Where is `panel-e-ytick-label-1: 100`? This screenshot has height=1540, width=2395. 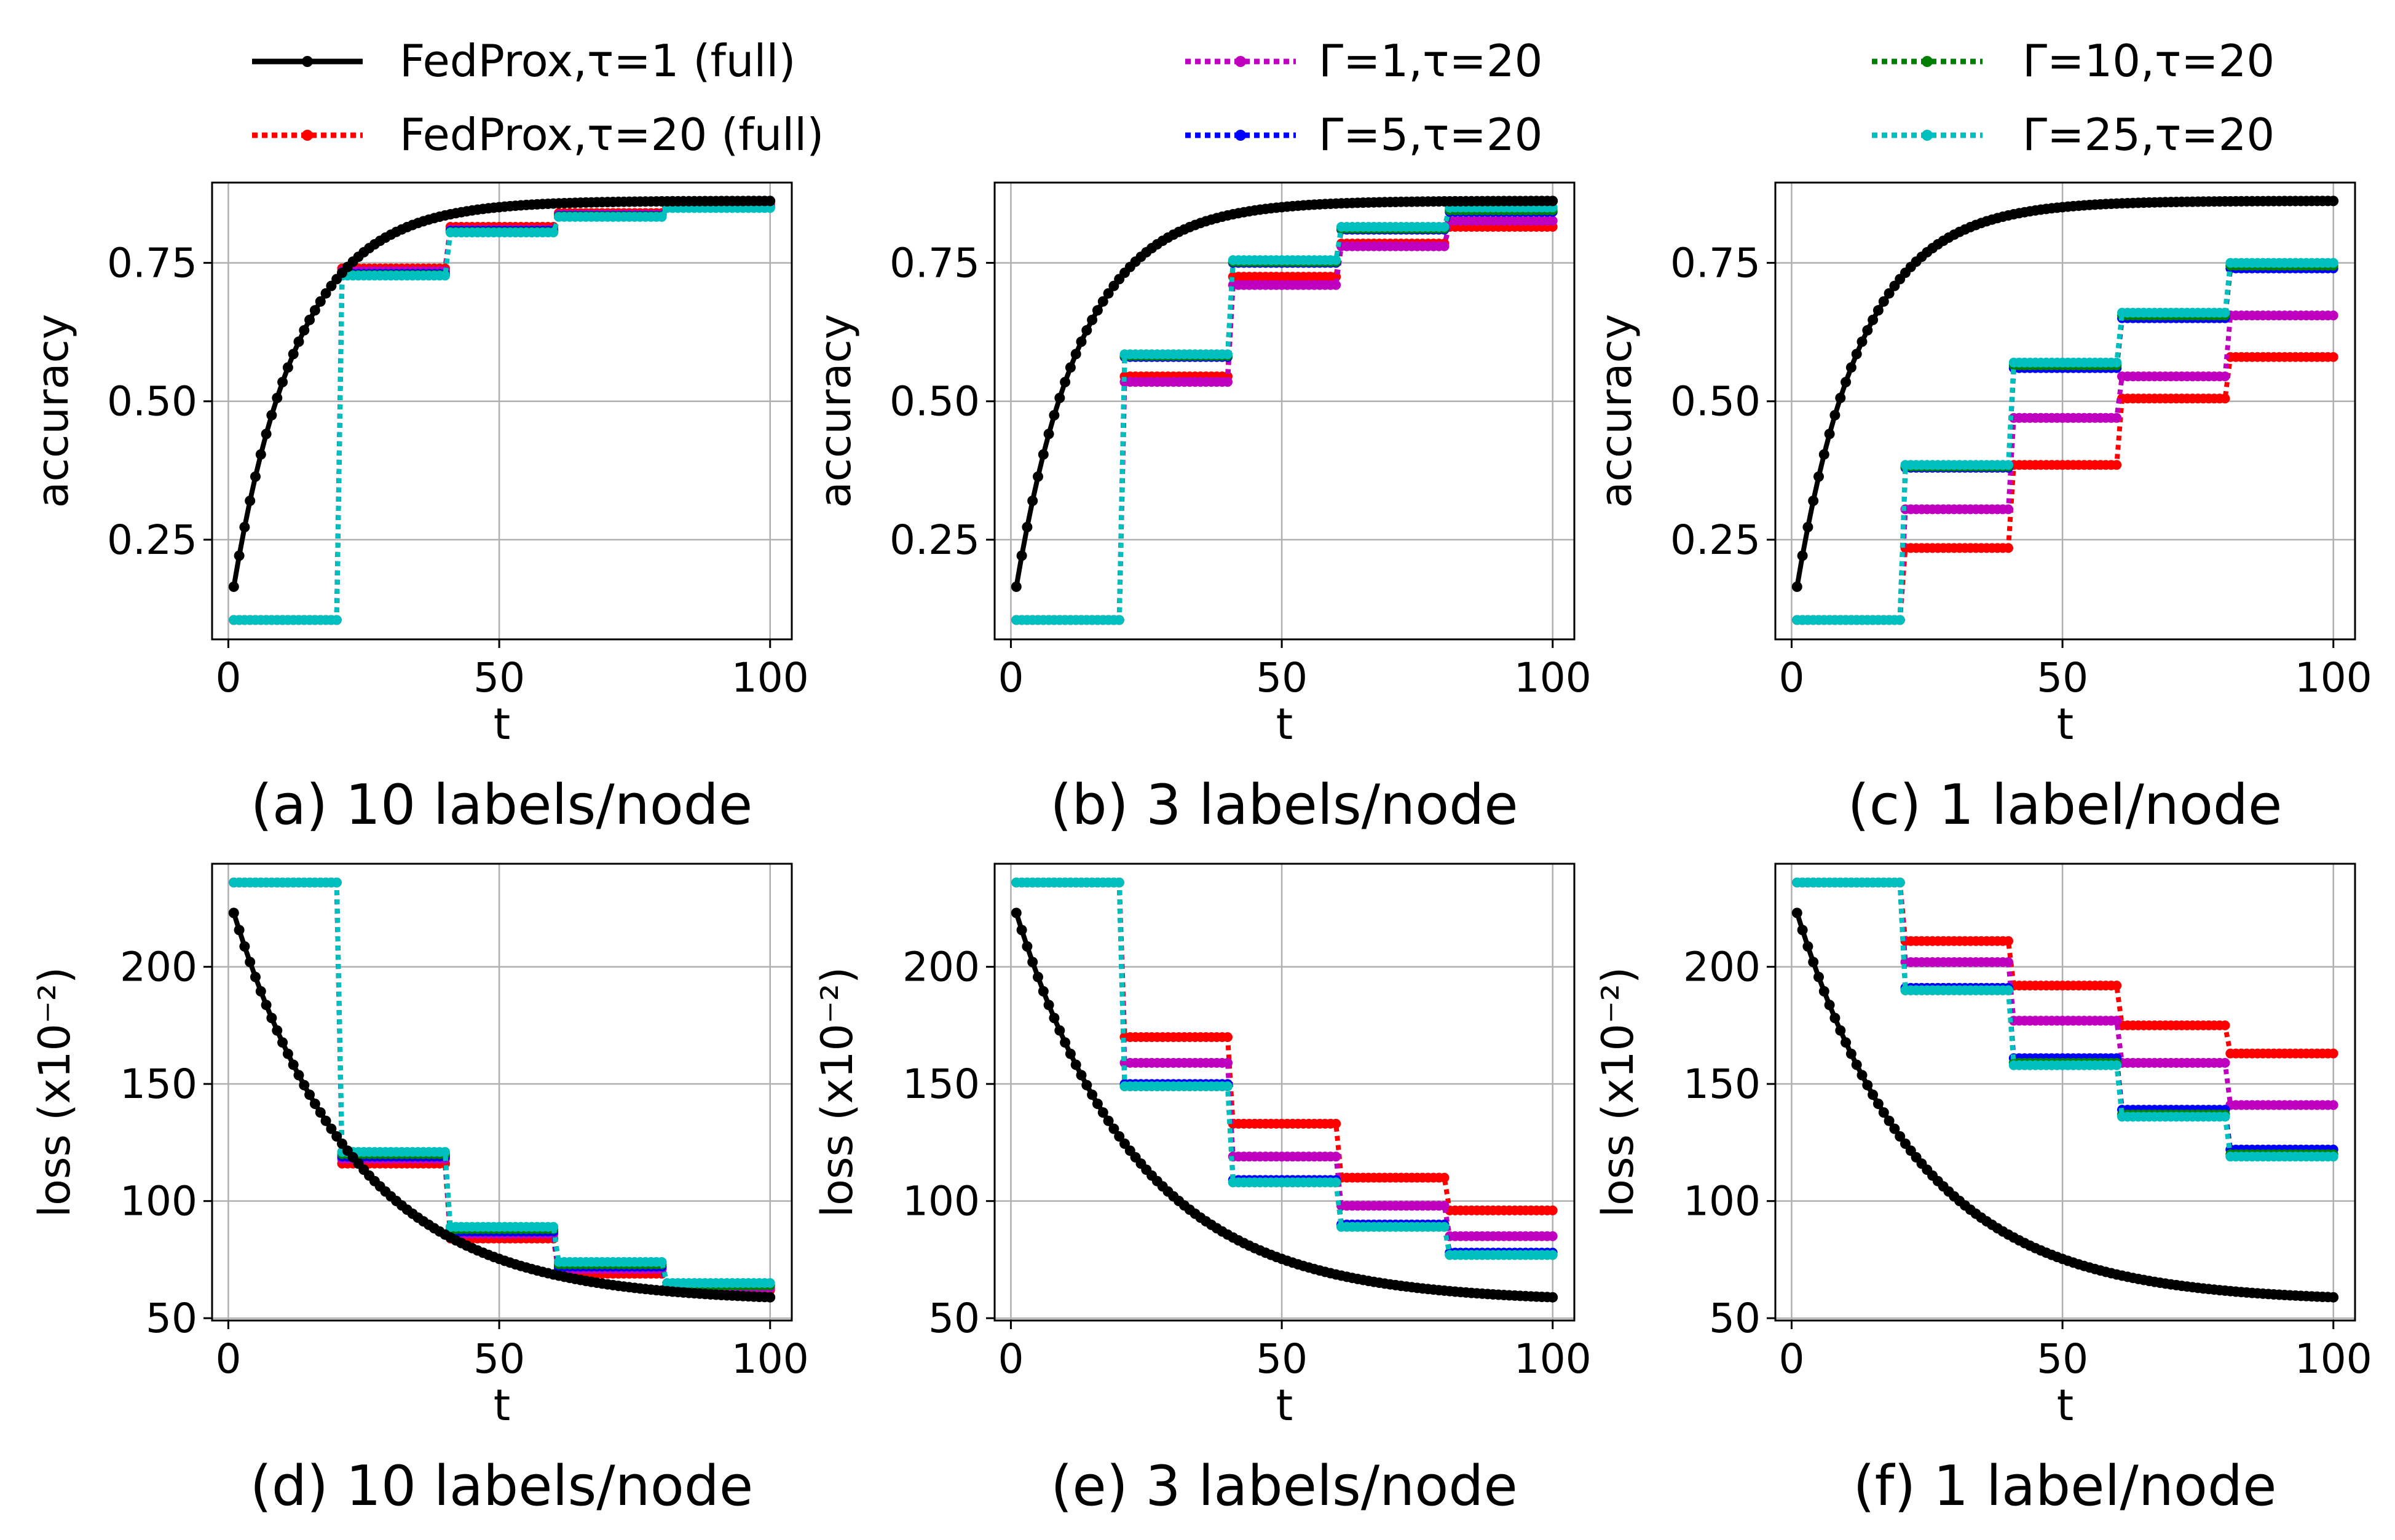
panel-e-ytick-label-1: 100 is located at coordinates (941, 1201).